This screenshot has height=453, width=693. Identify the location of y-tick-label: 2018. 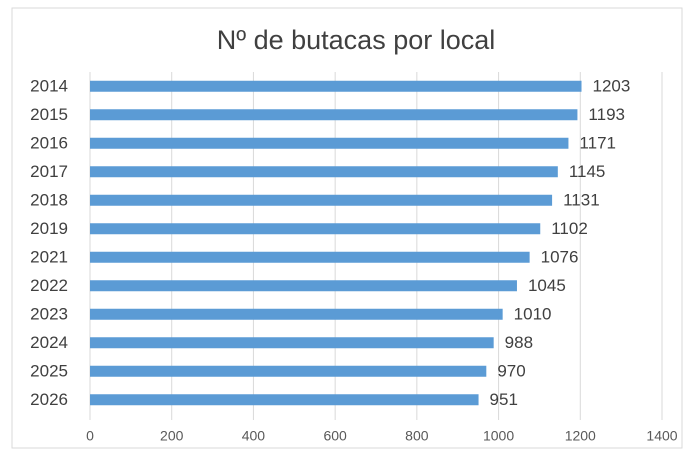
(49, 200).